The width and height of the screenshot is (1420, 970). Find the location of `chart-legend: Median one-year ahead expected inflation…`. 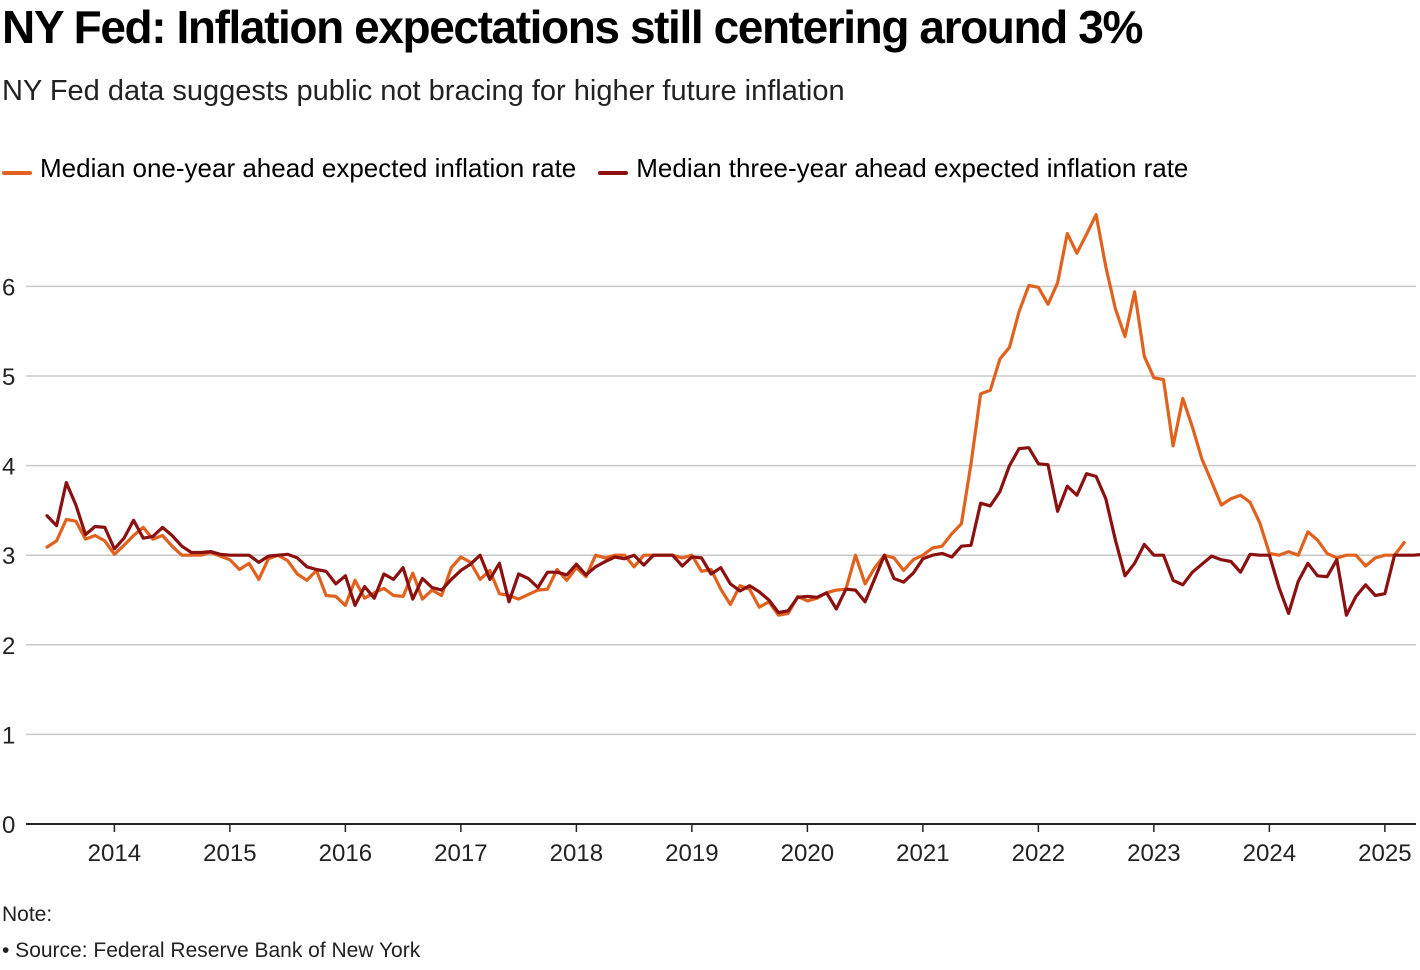

chart-legend: Median one-year ahead expected inflation… is located at coordinates (606, 168).